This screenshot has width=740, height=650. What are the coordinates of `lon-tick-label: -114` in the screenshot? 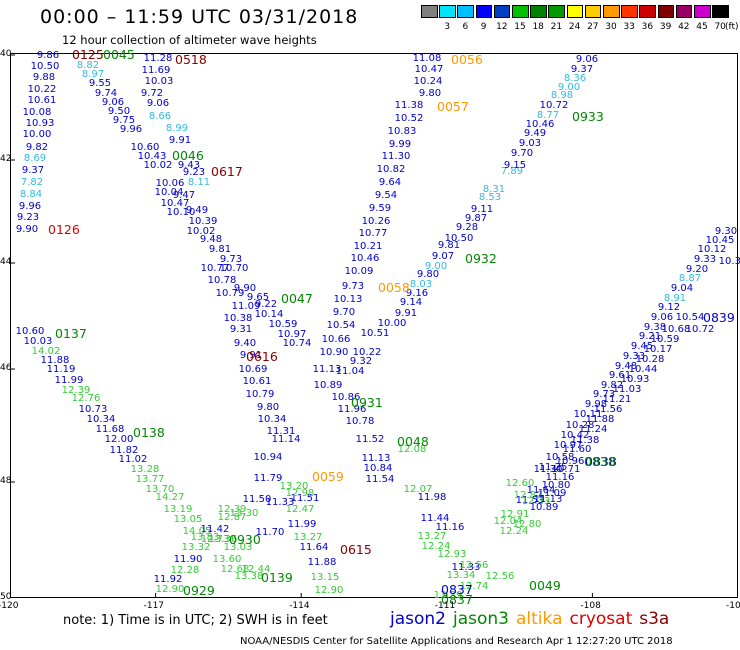 It's located at (299, 606).